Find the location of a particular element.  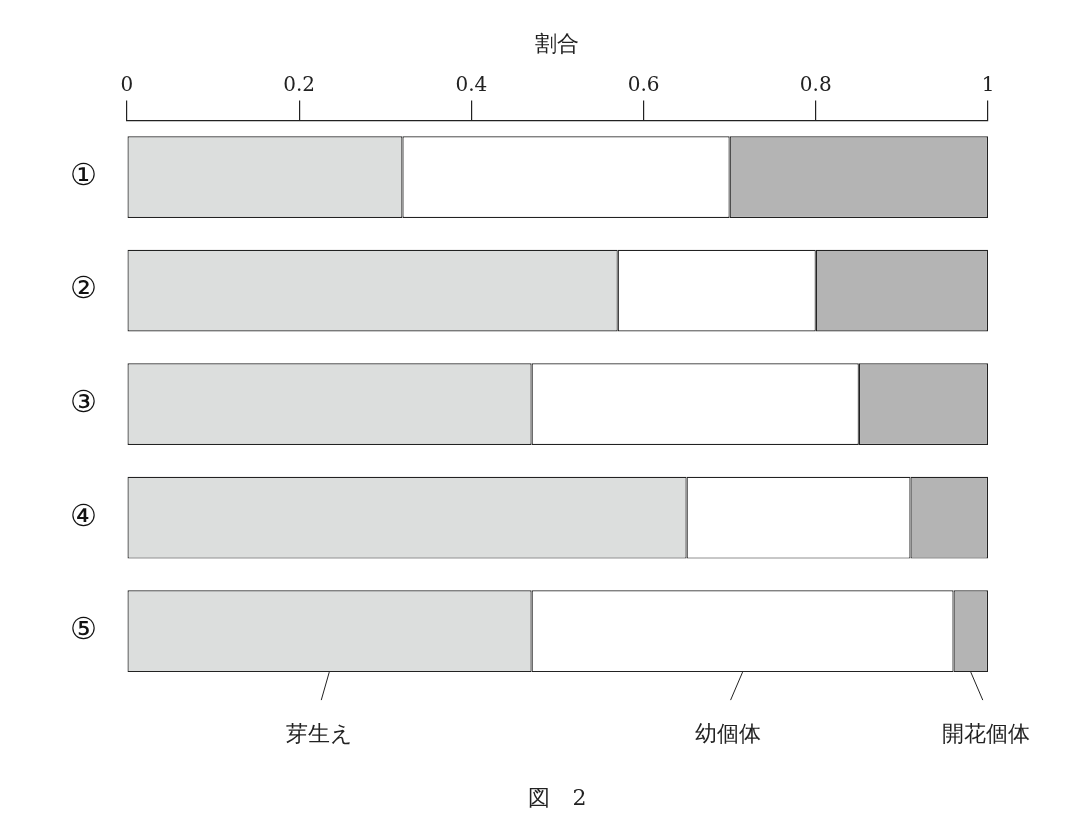

text: 開花個体 is located at coordinates (985, 733).